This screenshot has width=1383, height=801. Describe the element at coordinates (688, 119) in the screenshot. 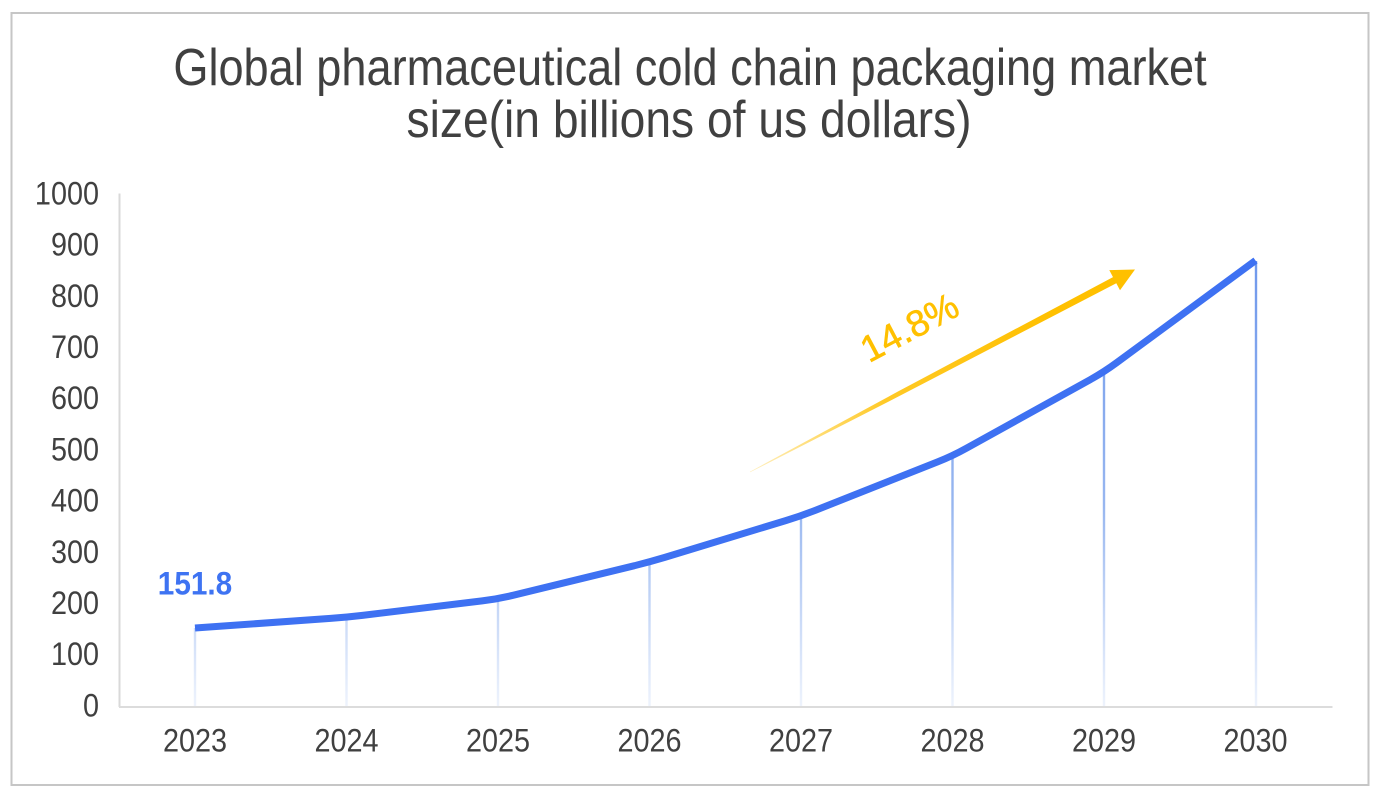

I see `svg-text:size(in billions of us dollars: size(in billions of us dollars)` at that location.